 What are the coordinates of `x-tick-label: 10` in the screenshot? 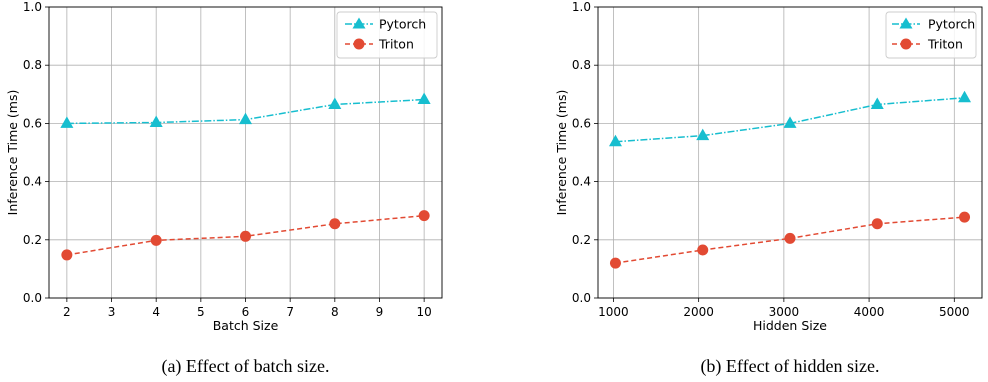 It's located at (423, 312).